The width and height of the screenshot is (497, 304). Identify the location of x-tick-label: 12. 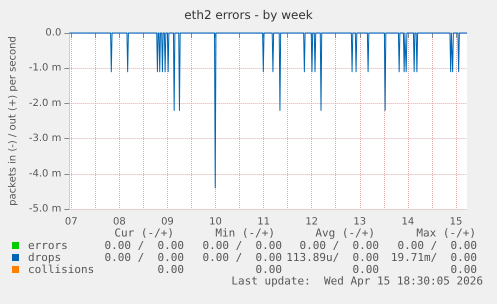
(311, 222).